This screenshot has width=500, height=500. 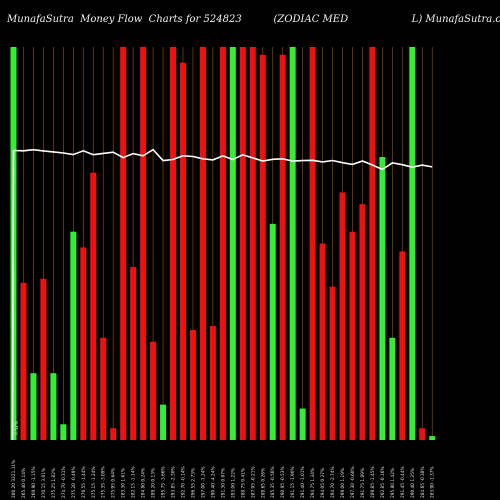 I want to click on x-tick-label: 292.85 -0.16%, so click(x=383, y=482).